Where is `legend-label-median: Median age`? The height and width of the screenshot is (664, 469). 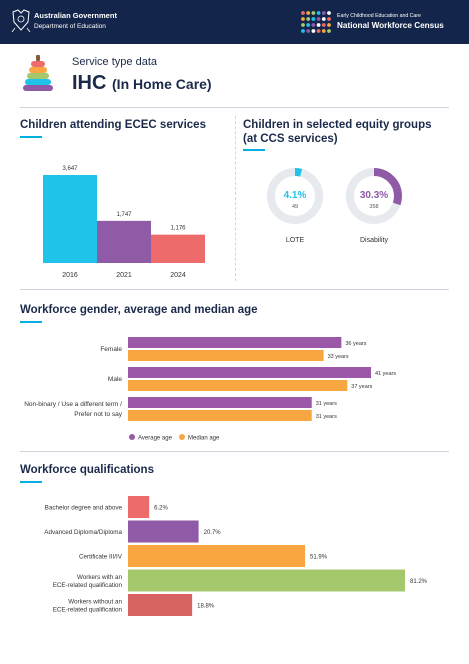 legend-label-median: Median age is located at coordinates (204, 439).